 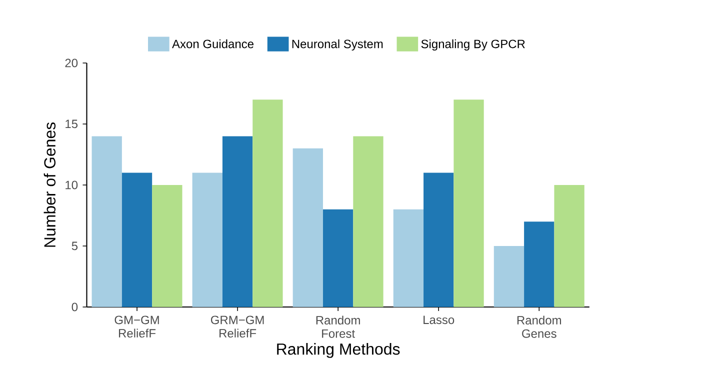 What do you see at coordinates (50, 184) in the screenshot?
I see `y-axis-title: Number of Genes` at bounding box center [50, 184].